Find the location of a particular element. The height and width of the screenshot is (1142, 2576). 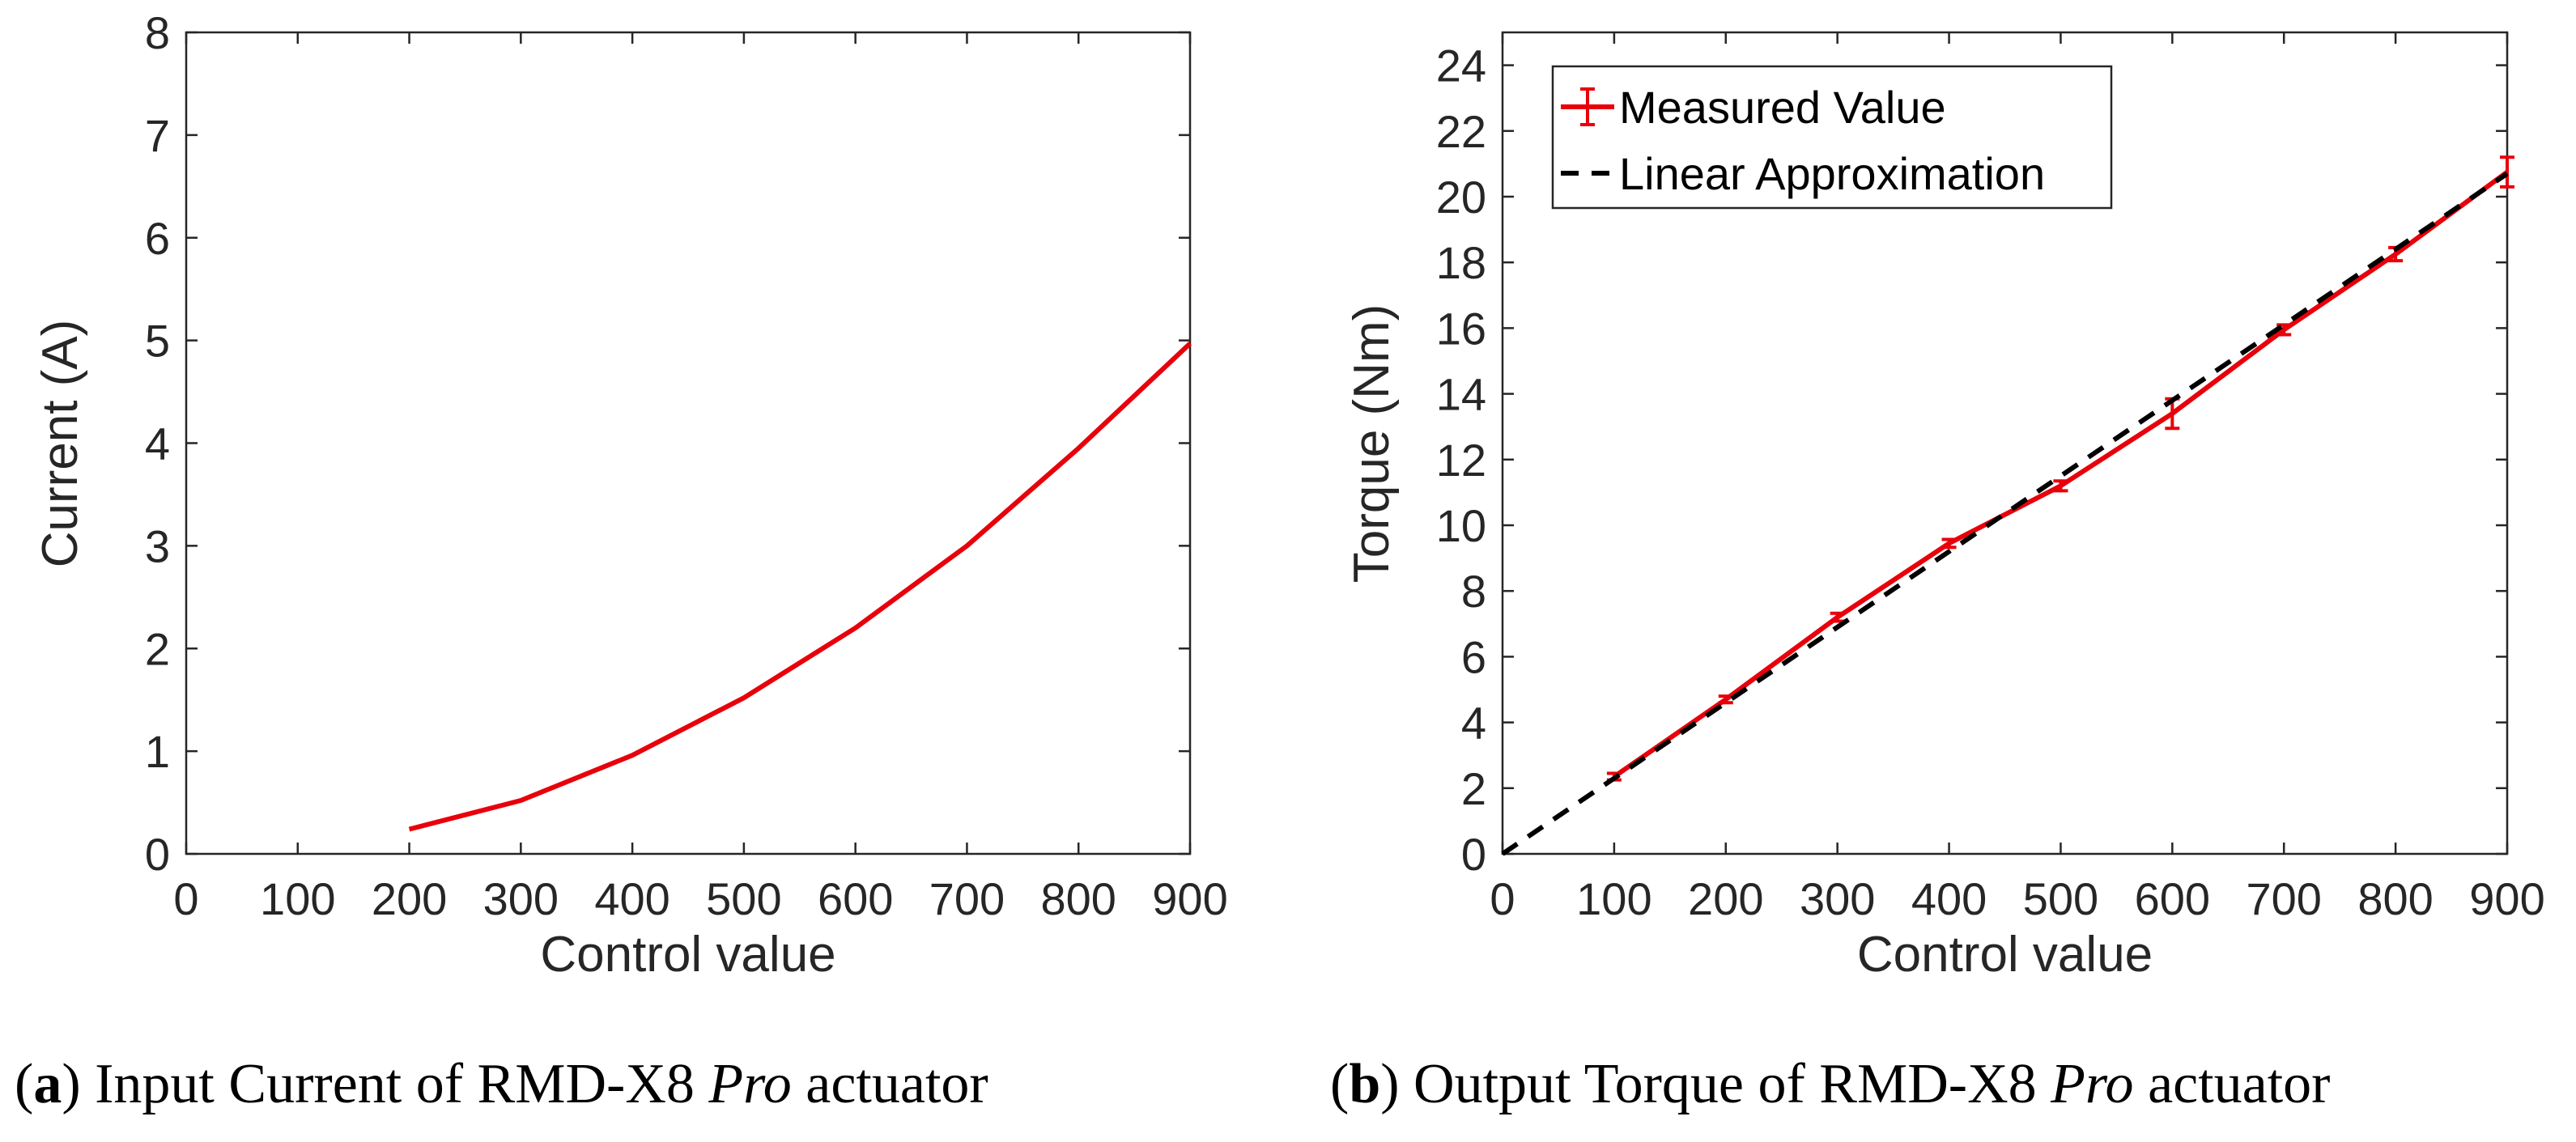

y-tick-label: 24 is located at coordinates (1461, 65).